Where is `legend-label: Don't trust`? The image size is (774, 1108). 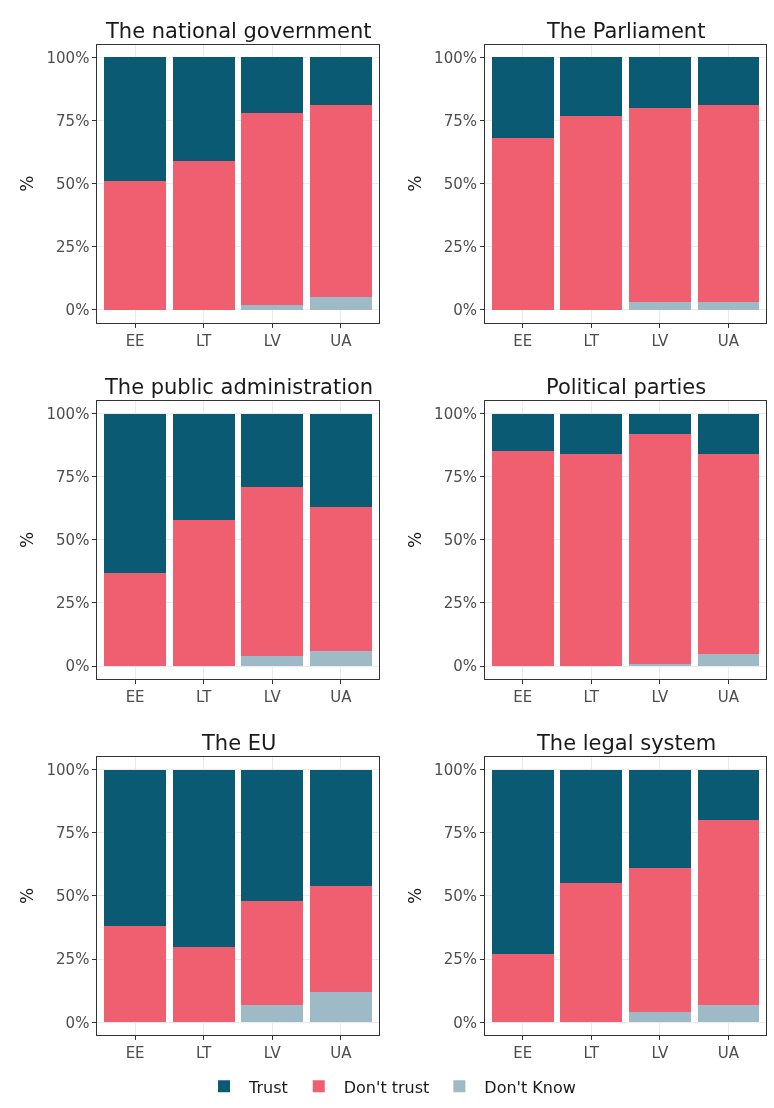 legend-label: Don't trust is located at coordinates (386, 1087).